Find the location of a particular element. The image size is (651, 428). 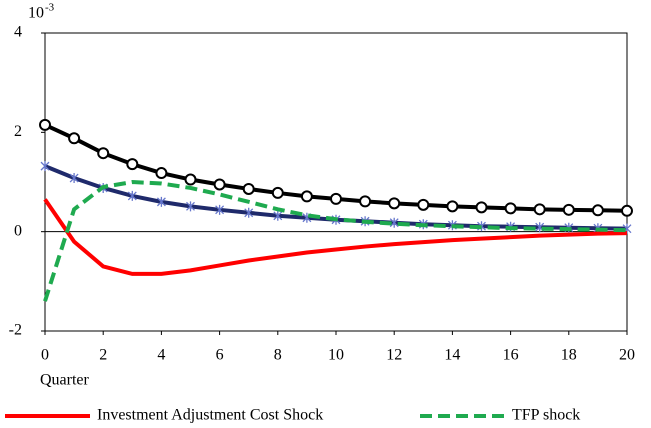

x-tick-label: 14 is located at coordinates (452, 355).